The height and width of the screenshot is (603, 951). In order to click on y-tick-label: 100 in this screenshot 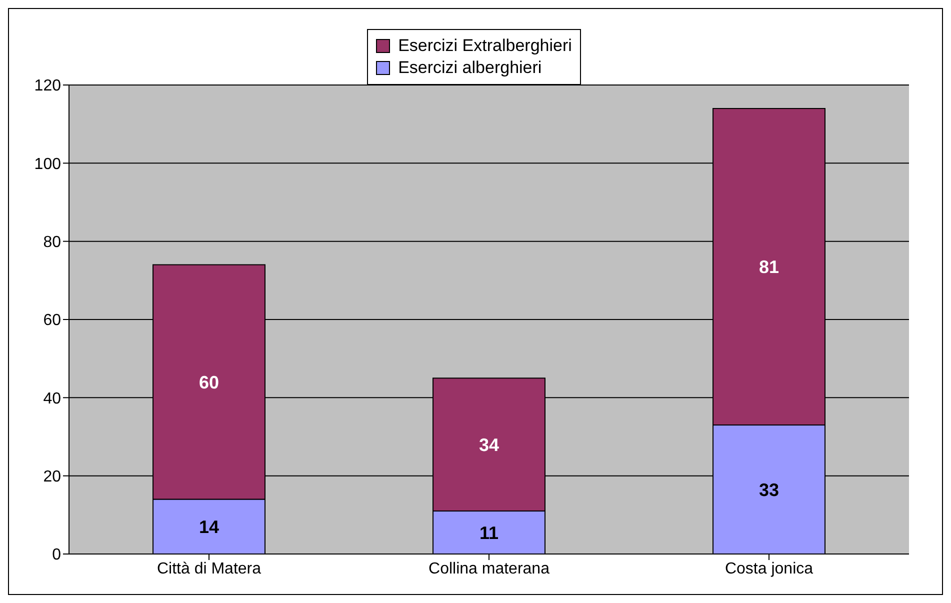, I will do `click(48, 164)`.